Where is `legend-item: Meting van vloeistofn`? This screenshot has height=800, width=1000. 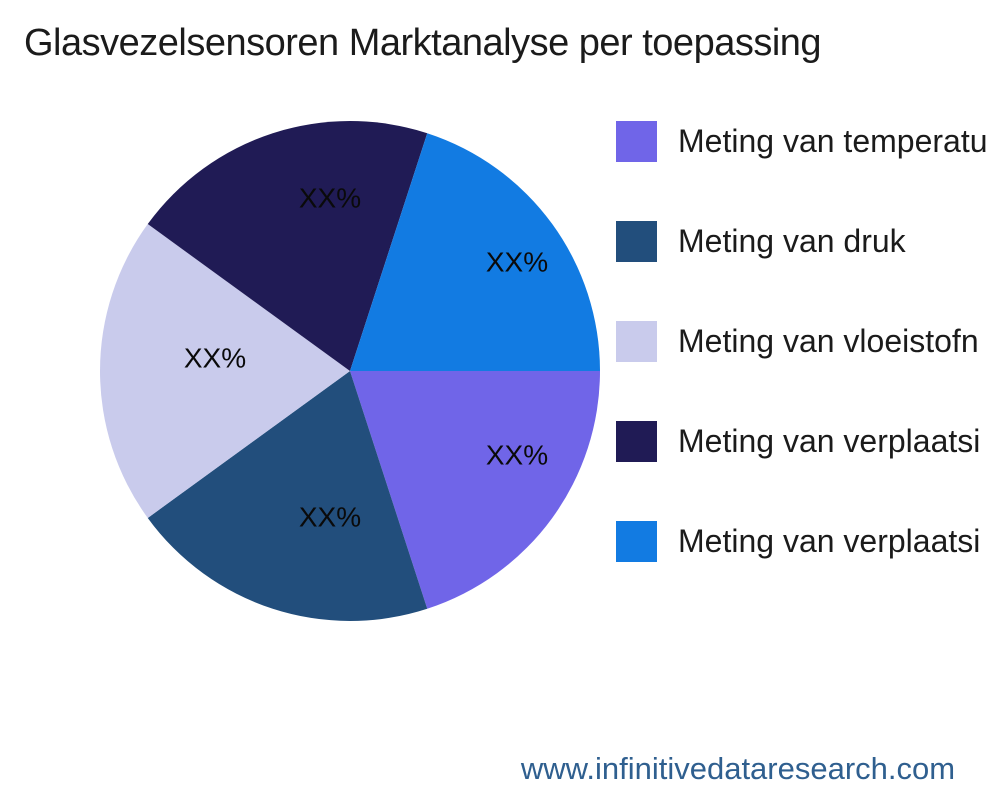 legend-item: Meting van vloeistofn is located at coordinates (797, 341).